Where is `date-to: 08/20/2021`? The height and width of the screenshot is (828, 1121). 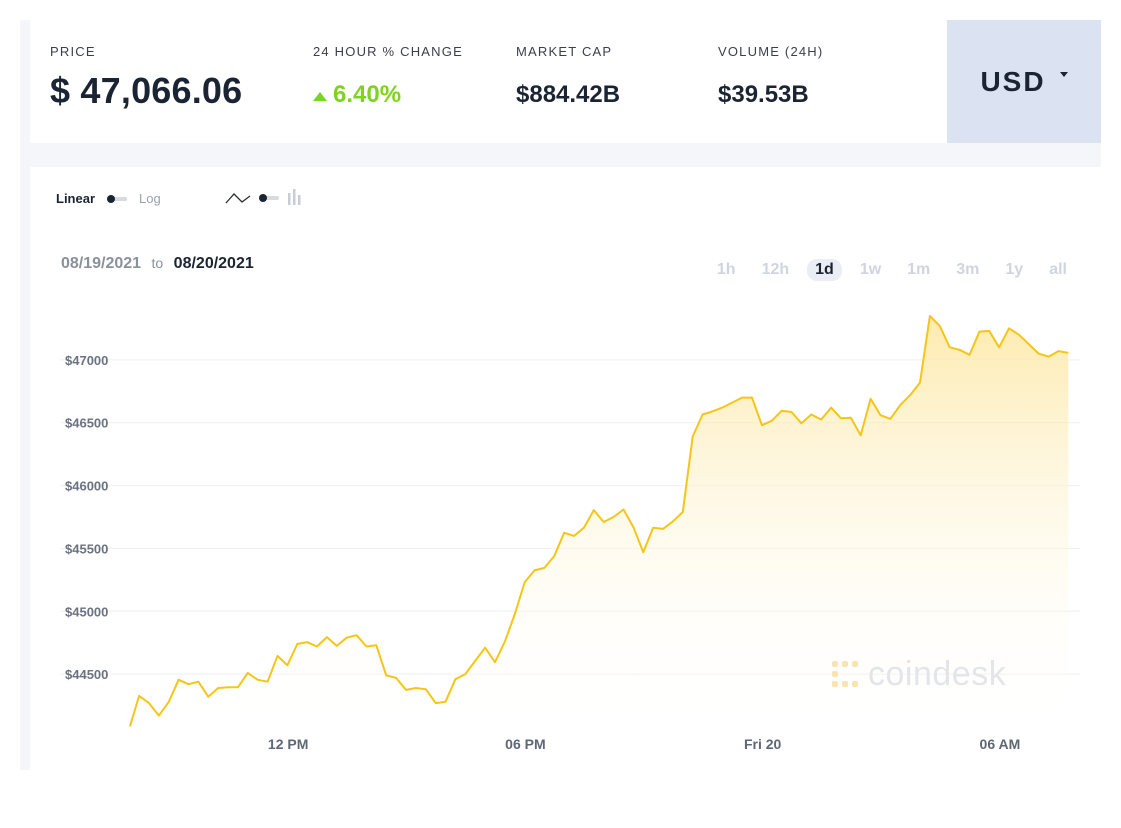 date-to: 08/20/2021 is located at coordinates (213, 263).